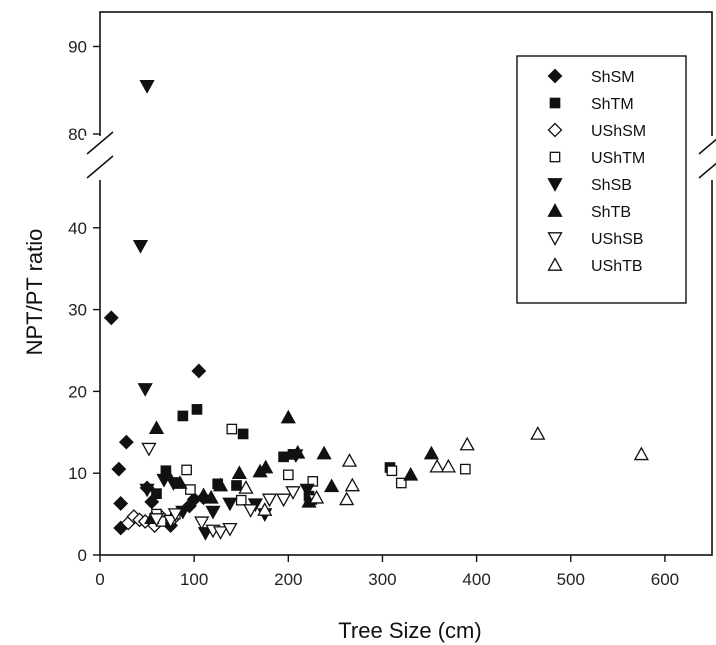 The width and height of the screenshot is (716, 645). I want to click on legend-marker-shtm, so click(554, 102).